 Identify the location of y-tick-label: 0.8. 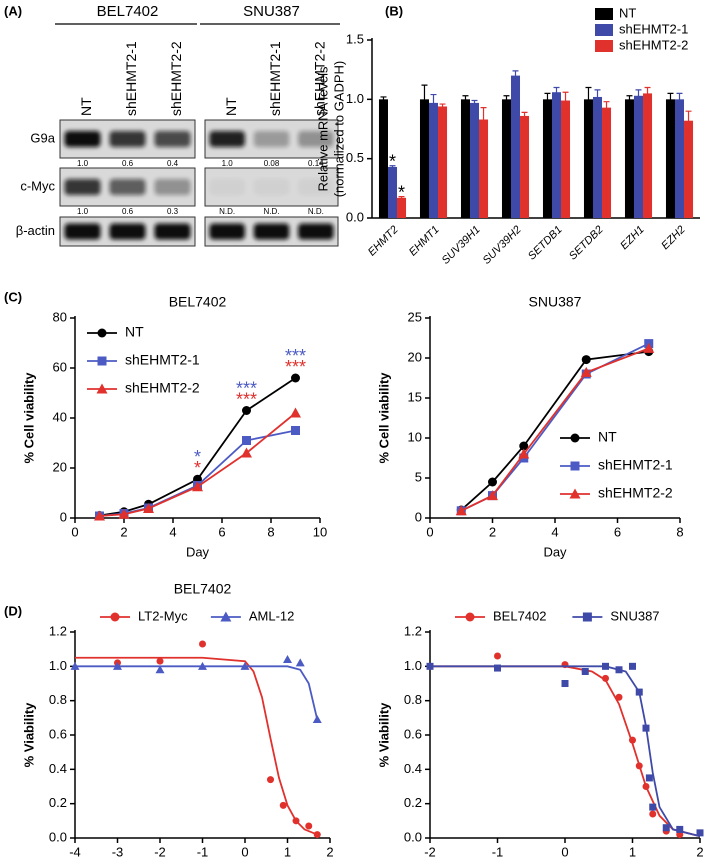
(413, 699).